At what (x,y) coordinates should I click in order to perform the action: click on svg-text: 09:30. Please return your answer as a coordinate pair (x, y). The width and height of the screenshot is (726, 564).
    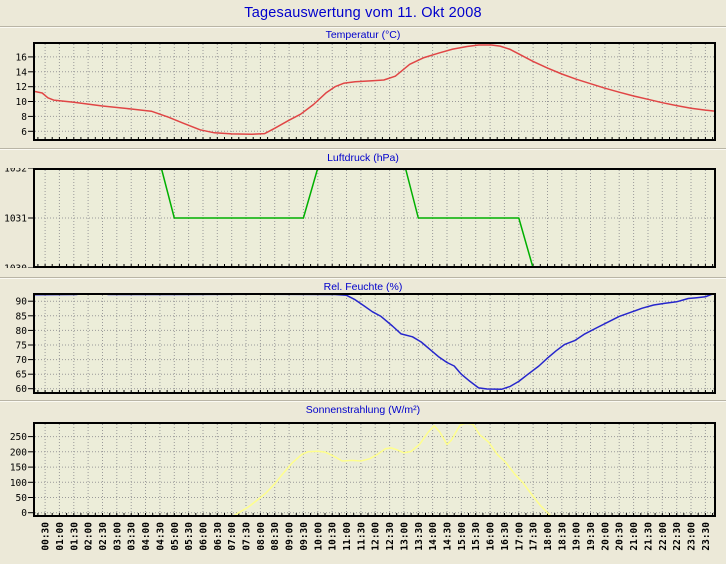
    Looking at the image, I should click on (304, 536).